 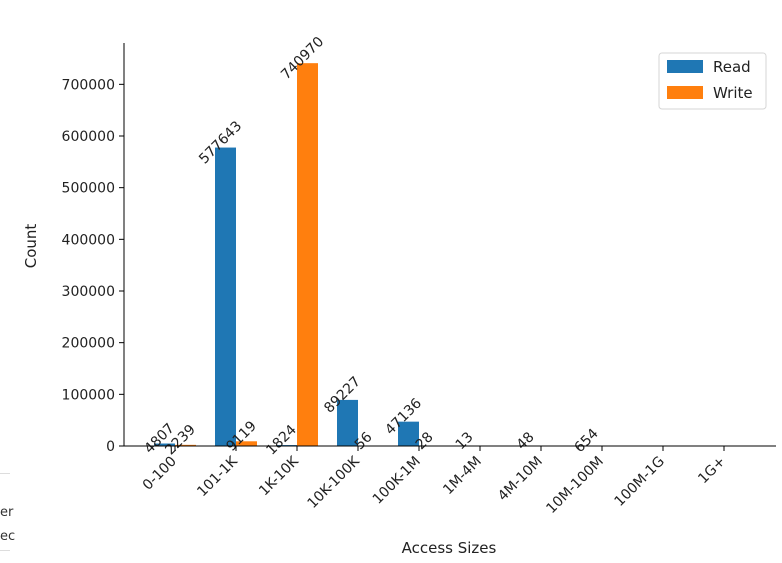 I want to click on y-tick-label: 600000, so click(x=88, y=137).